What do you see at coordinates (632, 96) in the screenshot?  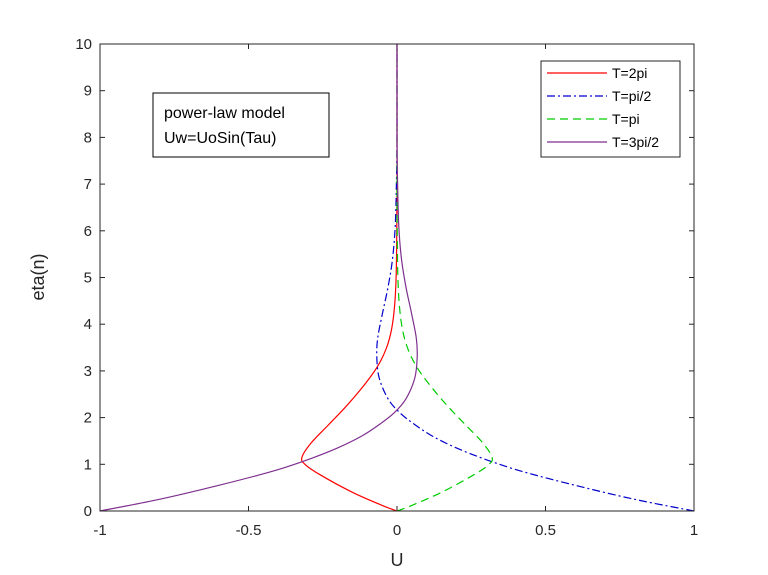 I see `legend-label-1: T=pi/2` at bounding box center [632, 96].